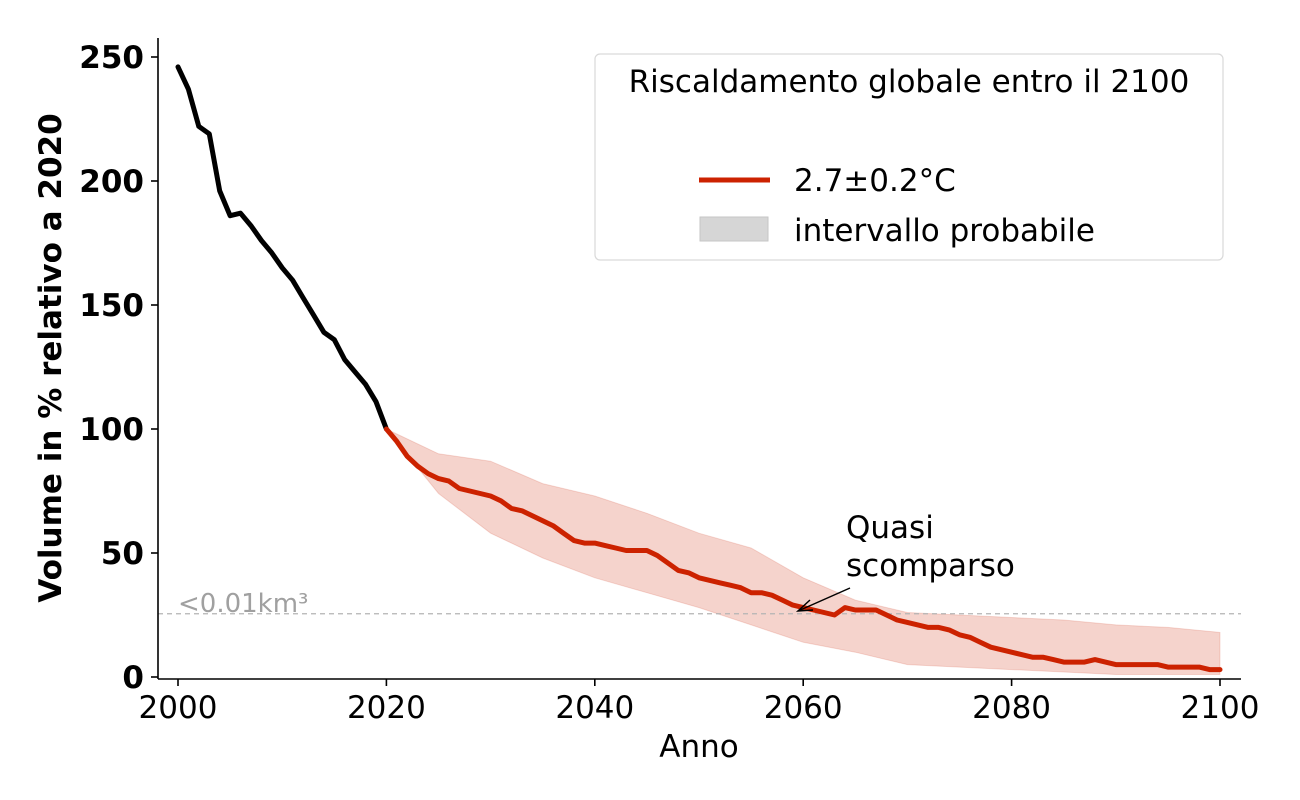  What do you see at coordinates (178, 708) in the screenshot?
I see `x-tick-label: 2000` at bounding box center [178, 708].